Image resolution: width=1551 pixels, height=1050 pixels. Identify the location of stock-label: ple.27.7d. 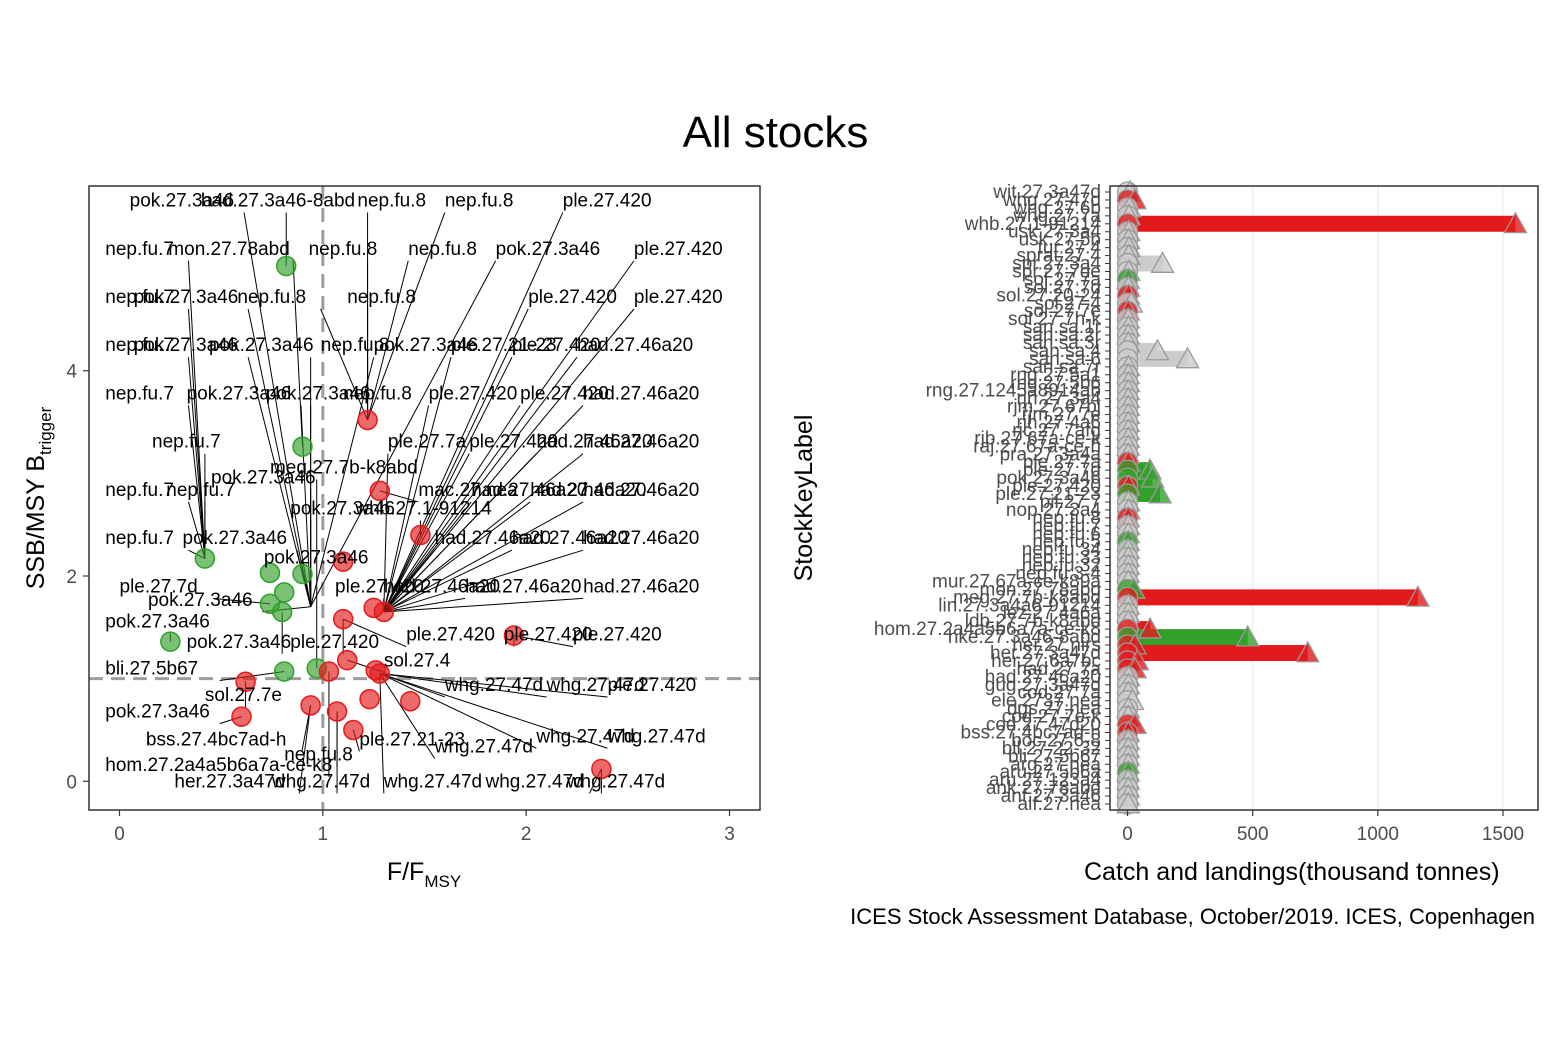
(1062, 470).